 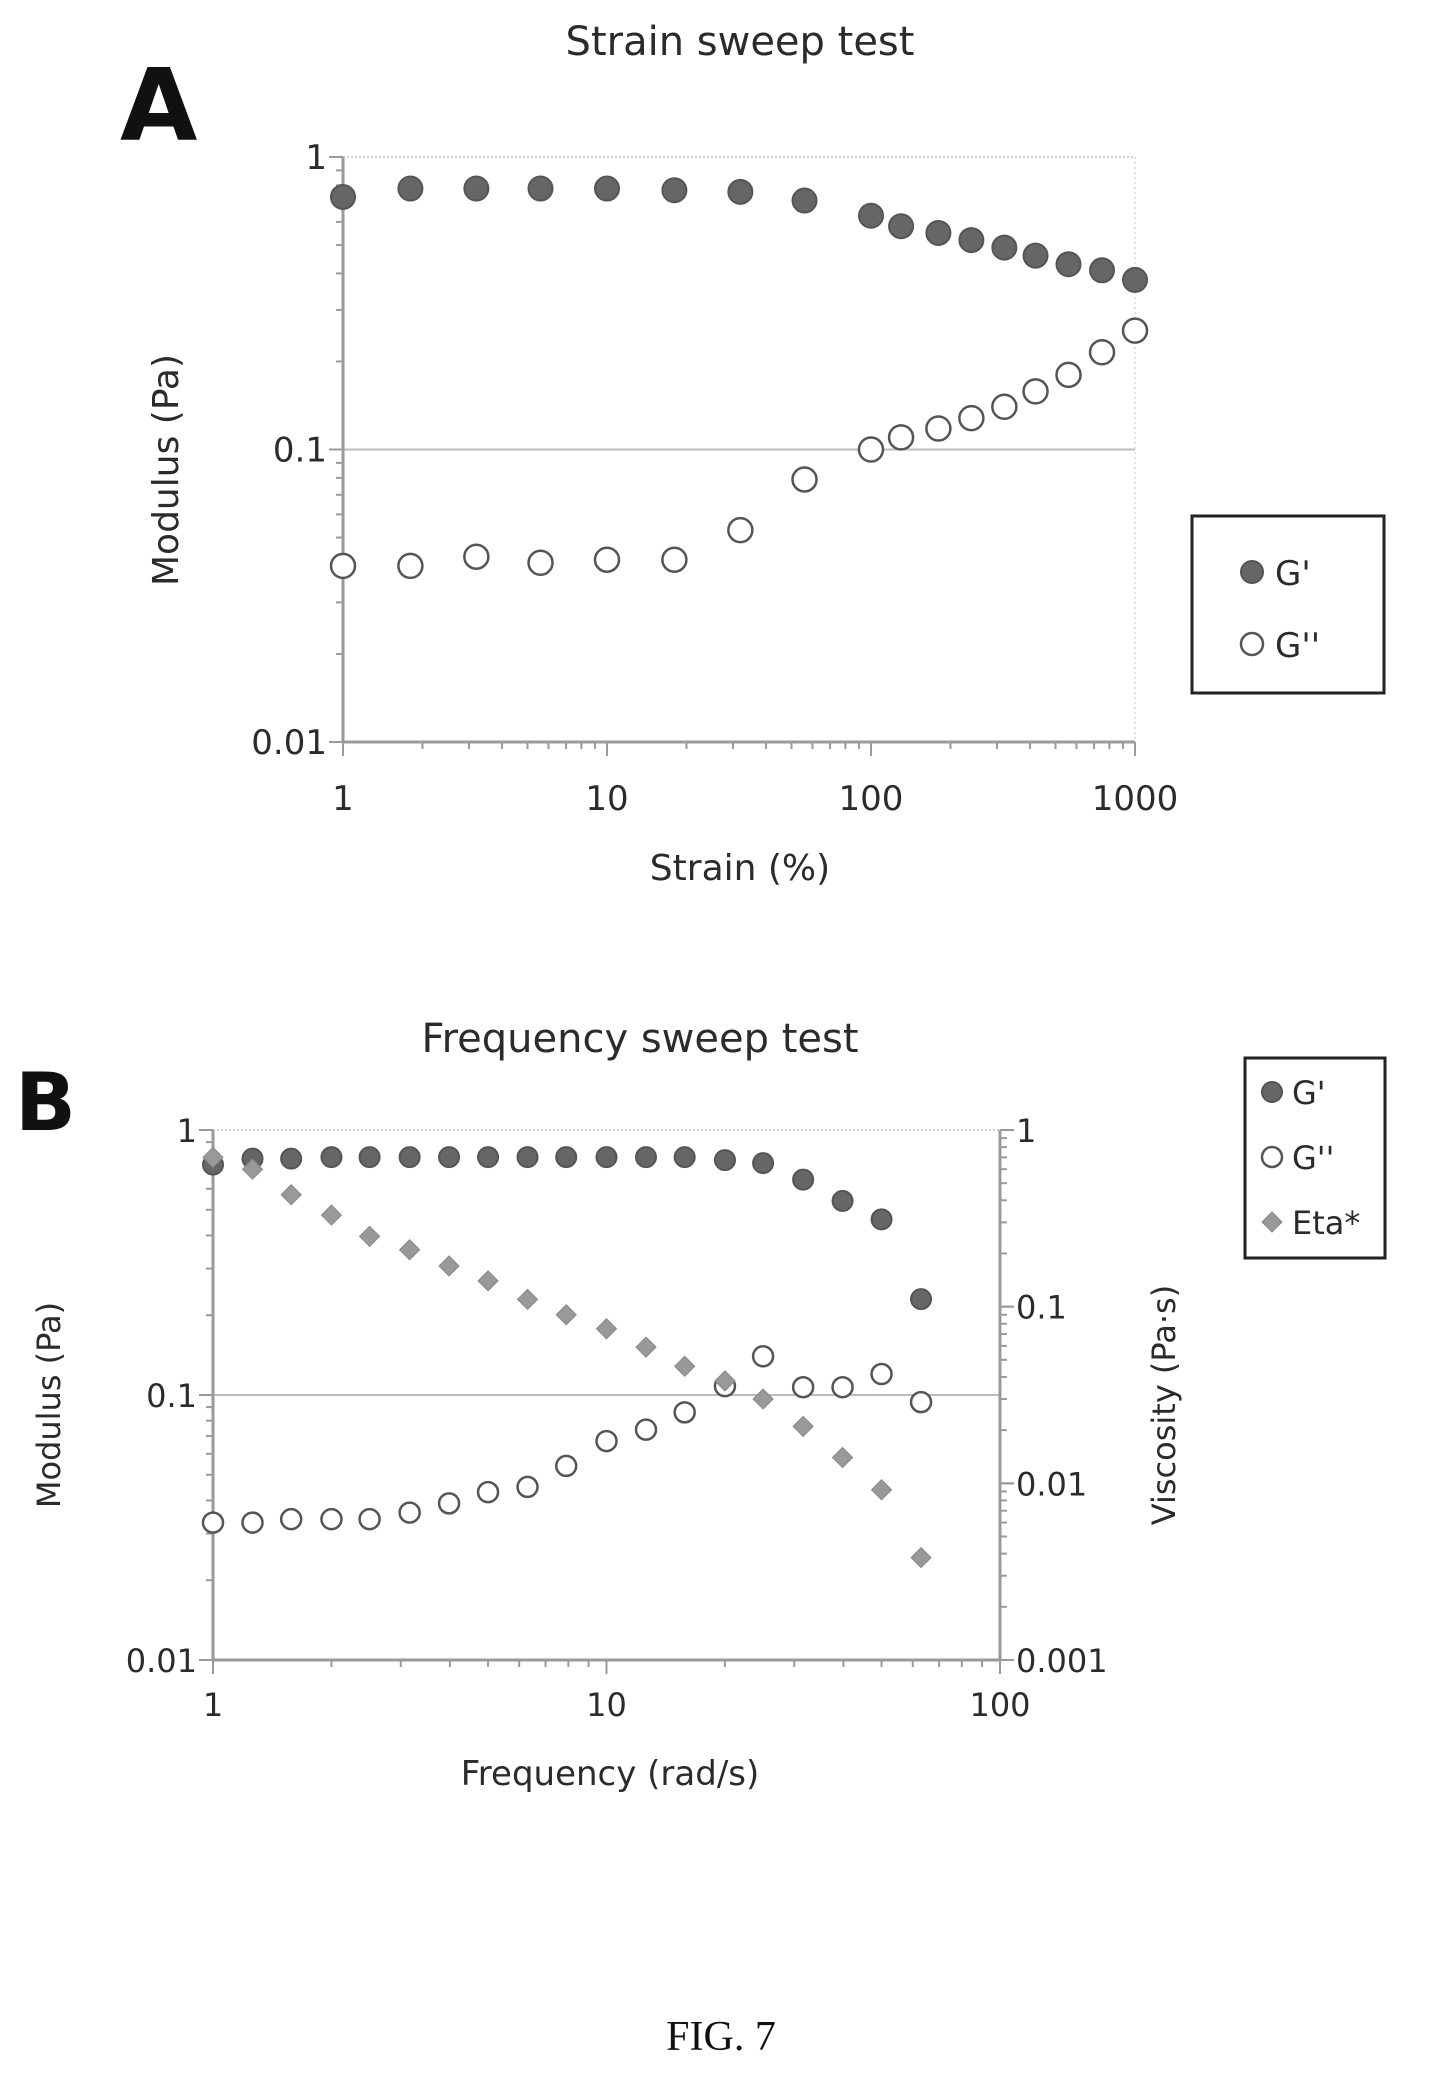 What do you see at coordinates (606, 1262) in the screenshot?
I see `panel-b-gridlines` at bounding box center [606, 1262].